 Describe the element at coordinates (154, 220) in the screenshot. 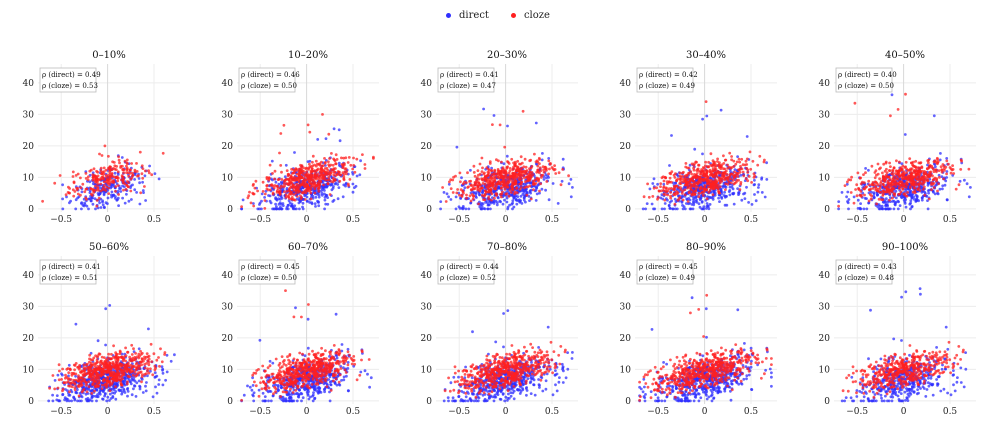

I see `x-tick-label: 0.5` at that location.